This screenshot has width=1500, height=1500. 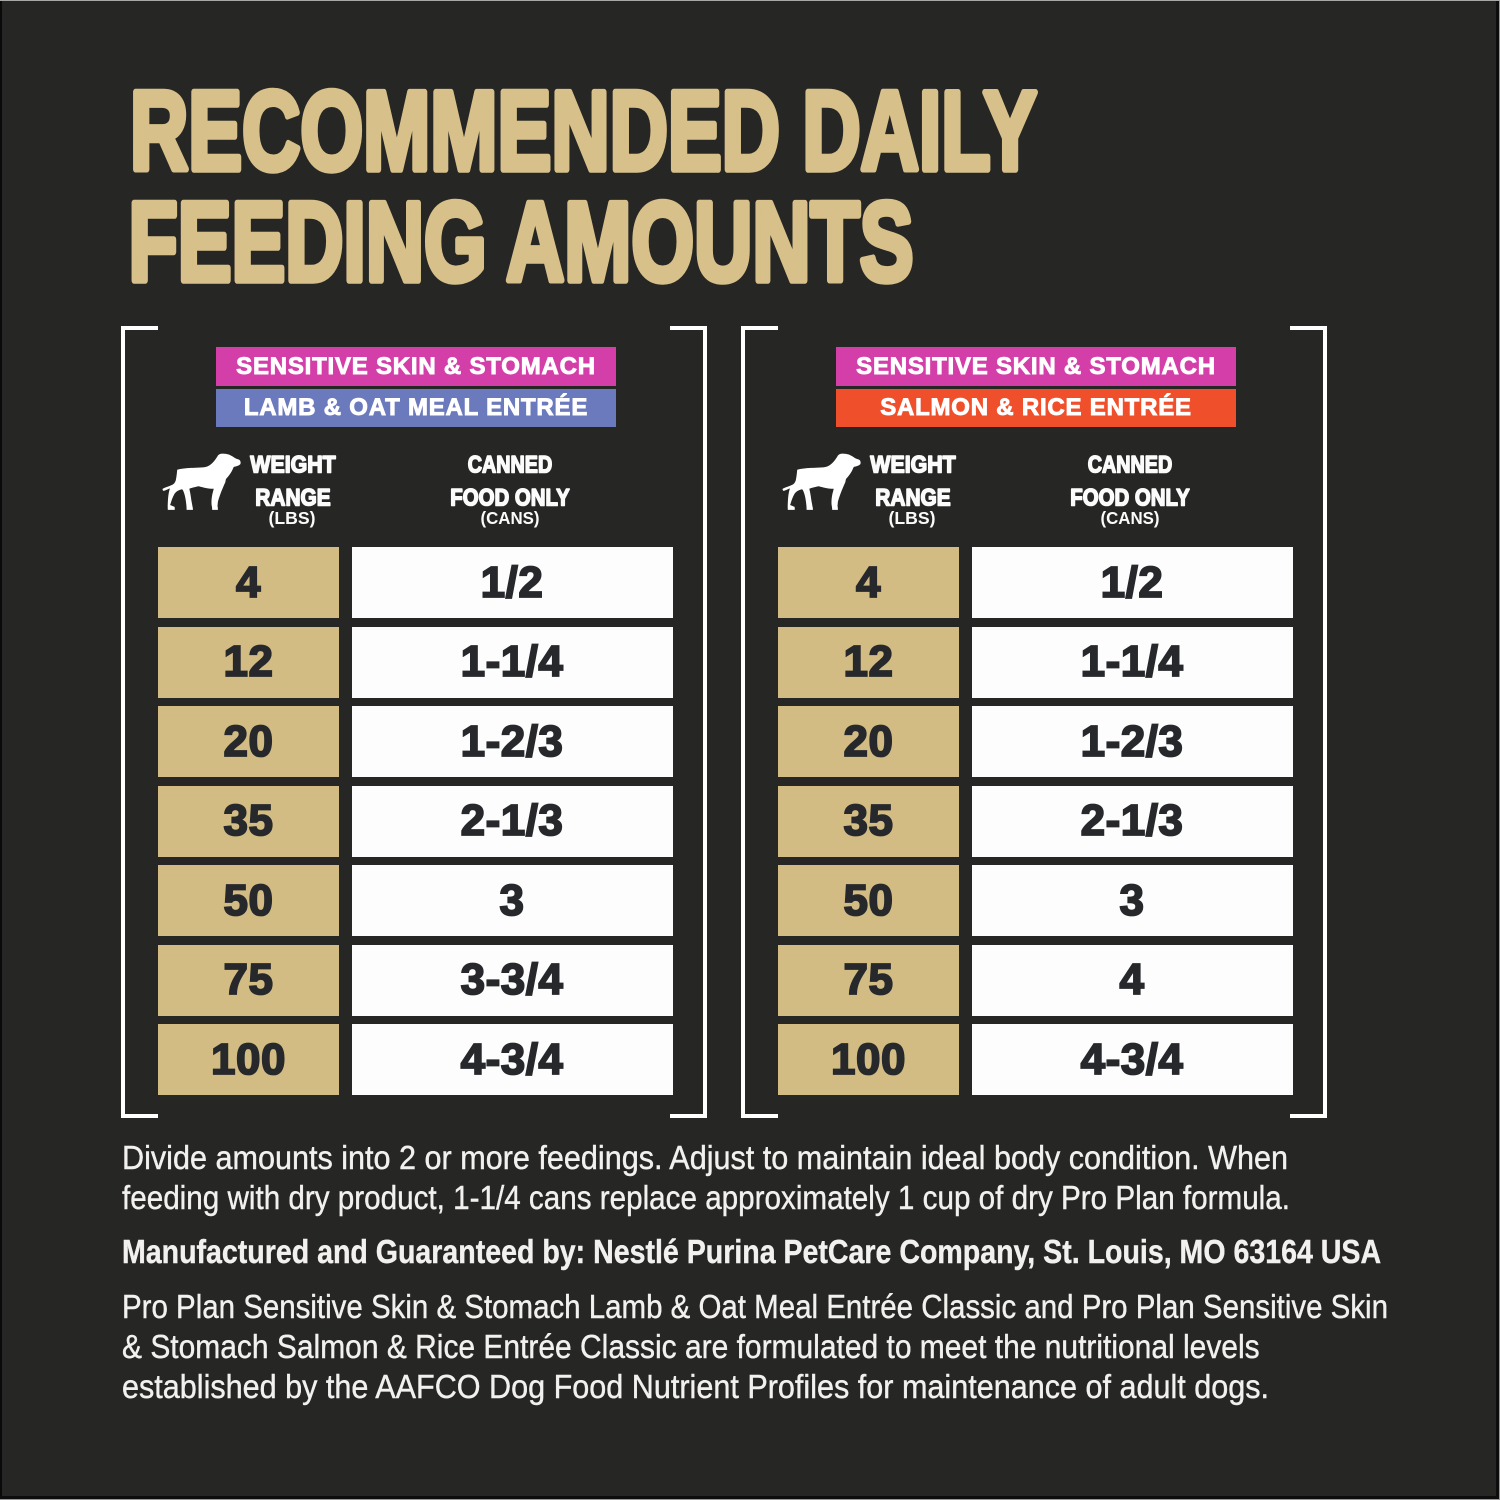 I want to click on svg-text: RECOMMENDED DAILY, so click(x=583, y=131).